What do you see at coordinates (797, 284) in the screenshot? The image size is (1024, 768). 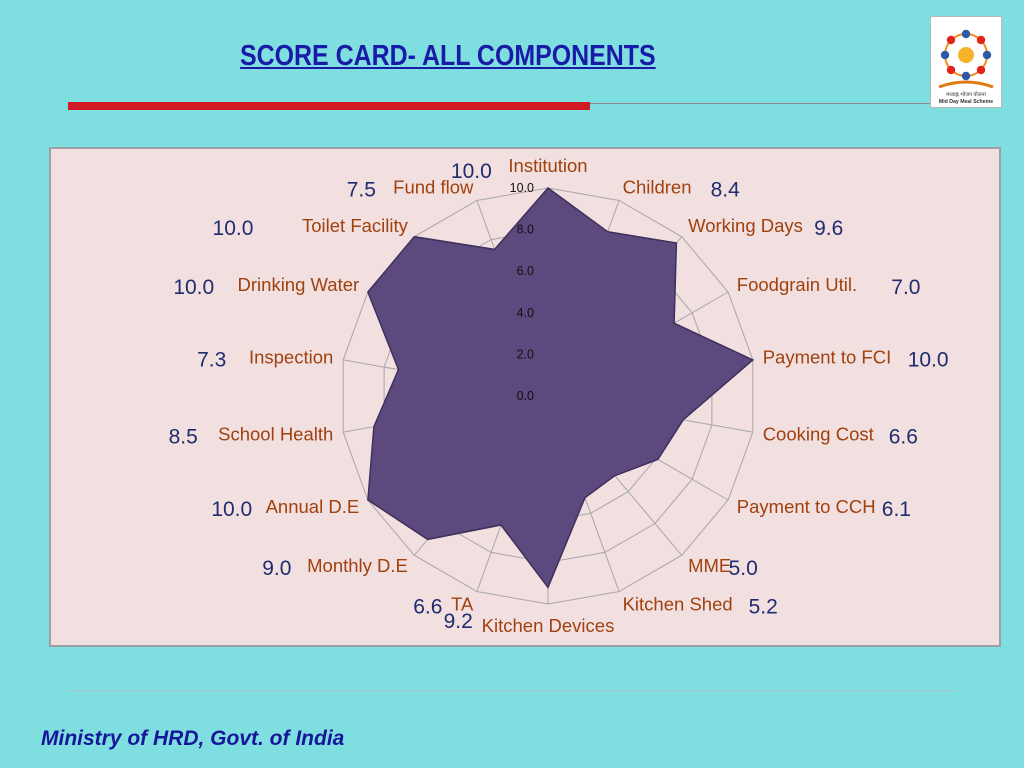 I see `radar-category-label: Foodgrain Util.` at bounding box center [797, 284].